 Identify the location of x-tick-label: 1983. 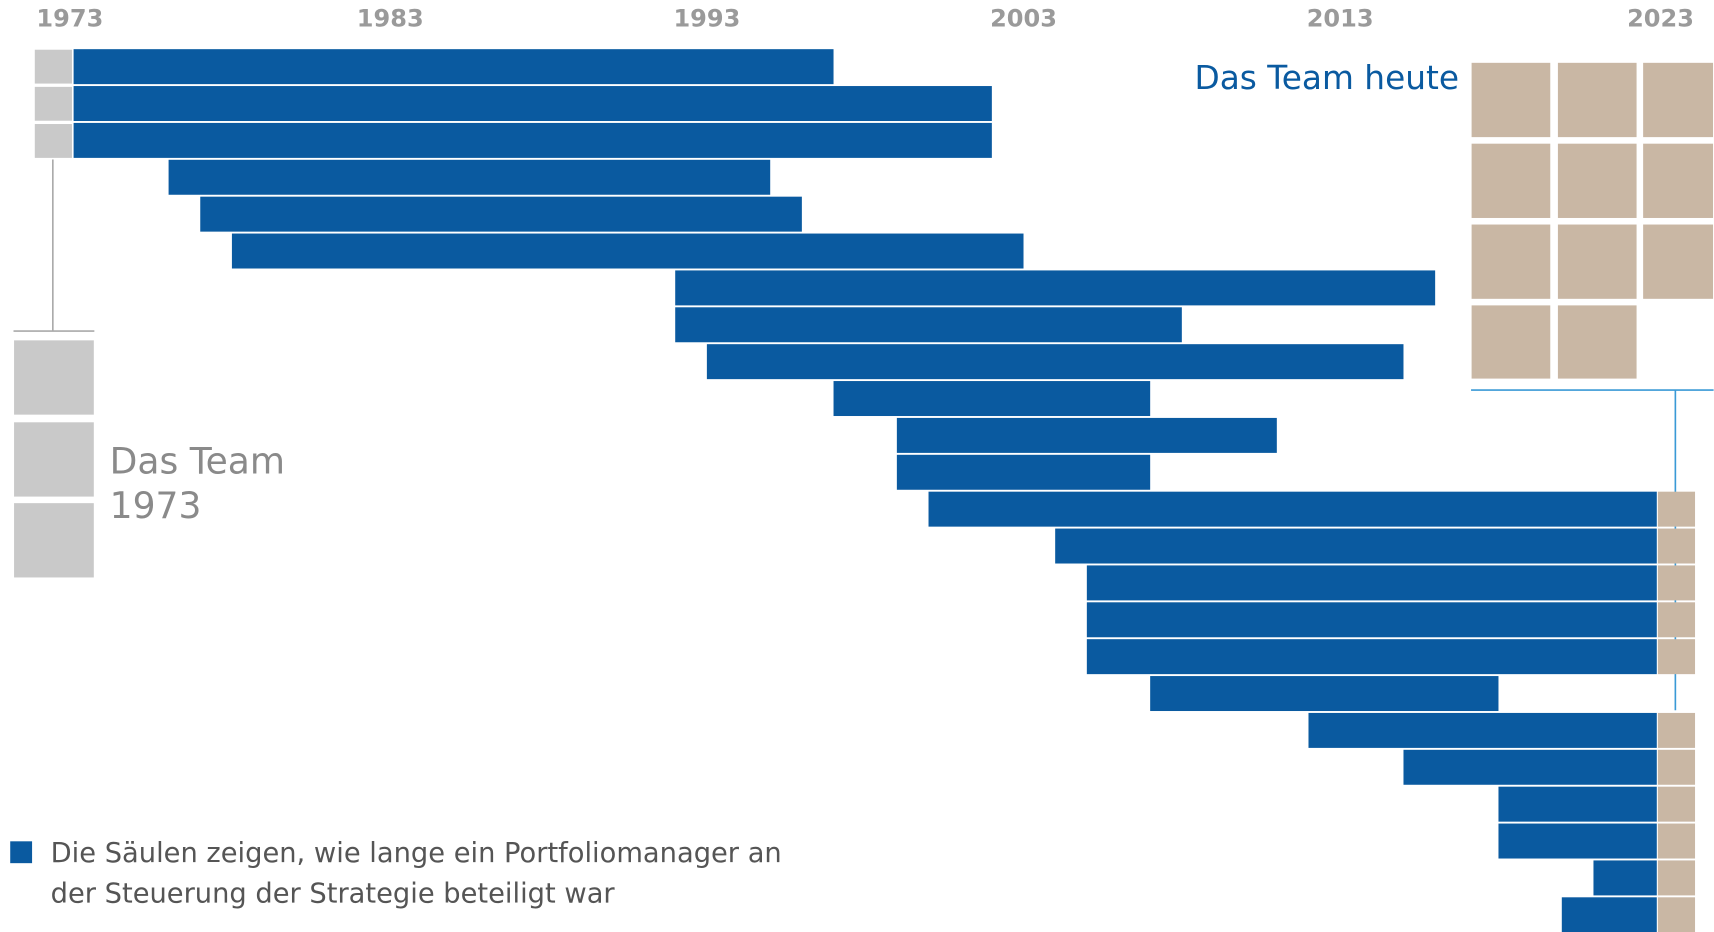
(390, 19).